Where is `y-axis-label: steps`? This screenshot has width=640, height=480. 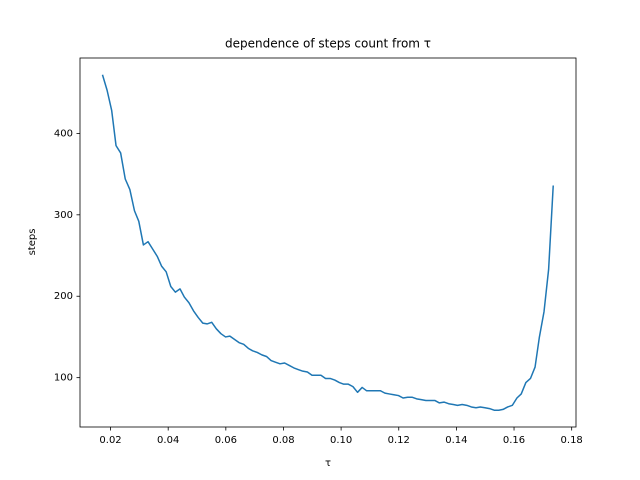 y-axis-label: steps is located at coordinates (32, 242).